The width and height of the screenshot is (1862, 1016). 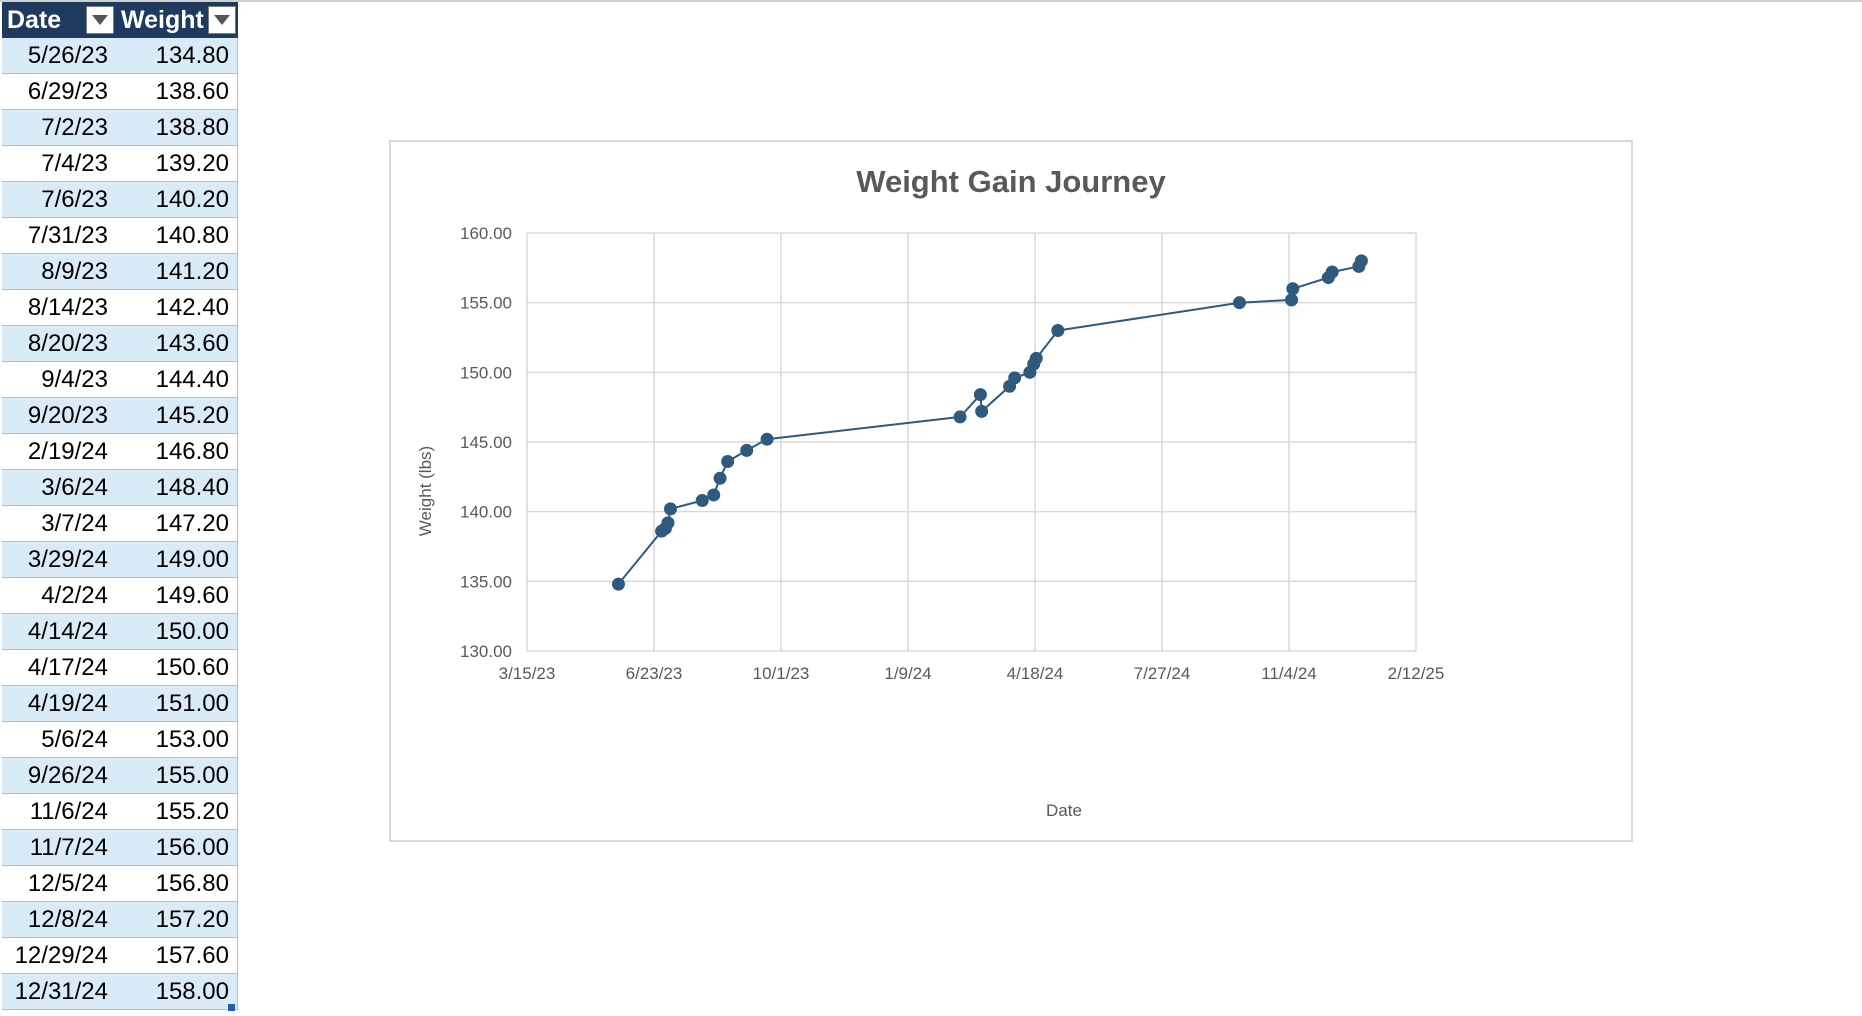 I want to click on table-row: 5/6/24 153.00, so click(x=120, y=740).